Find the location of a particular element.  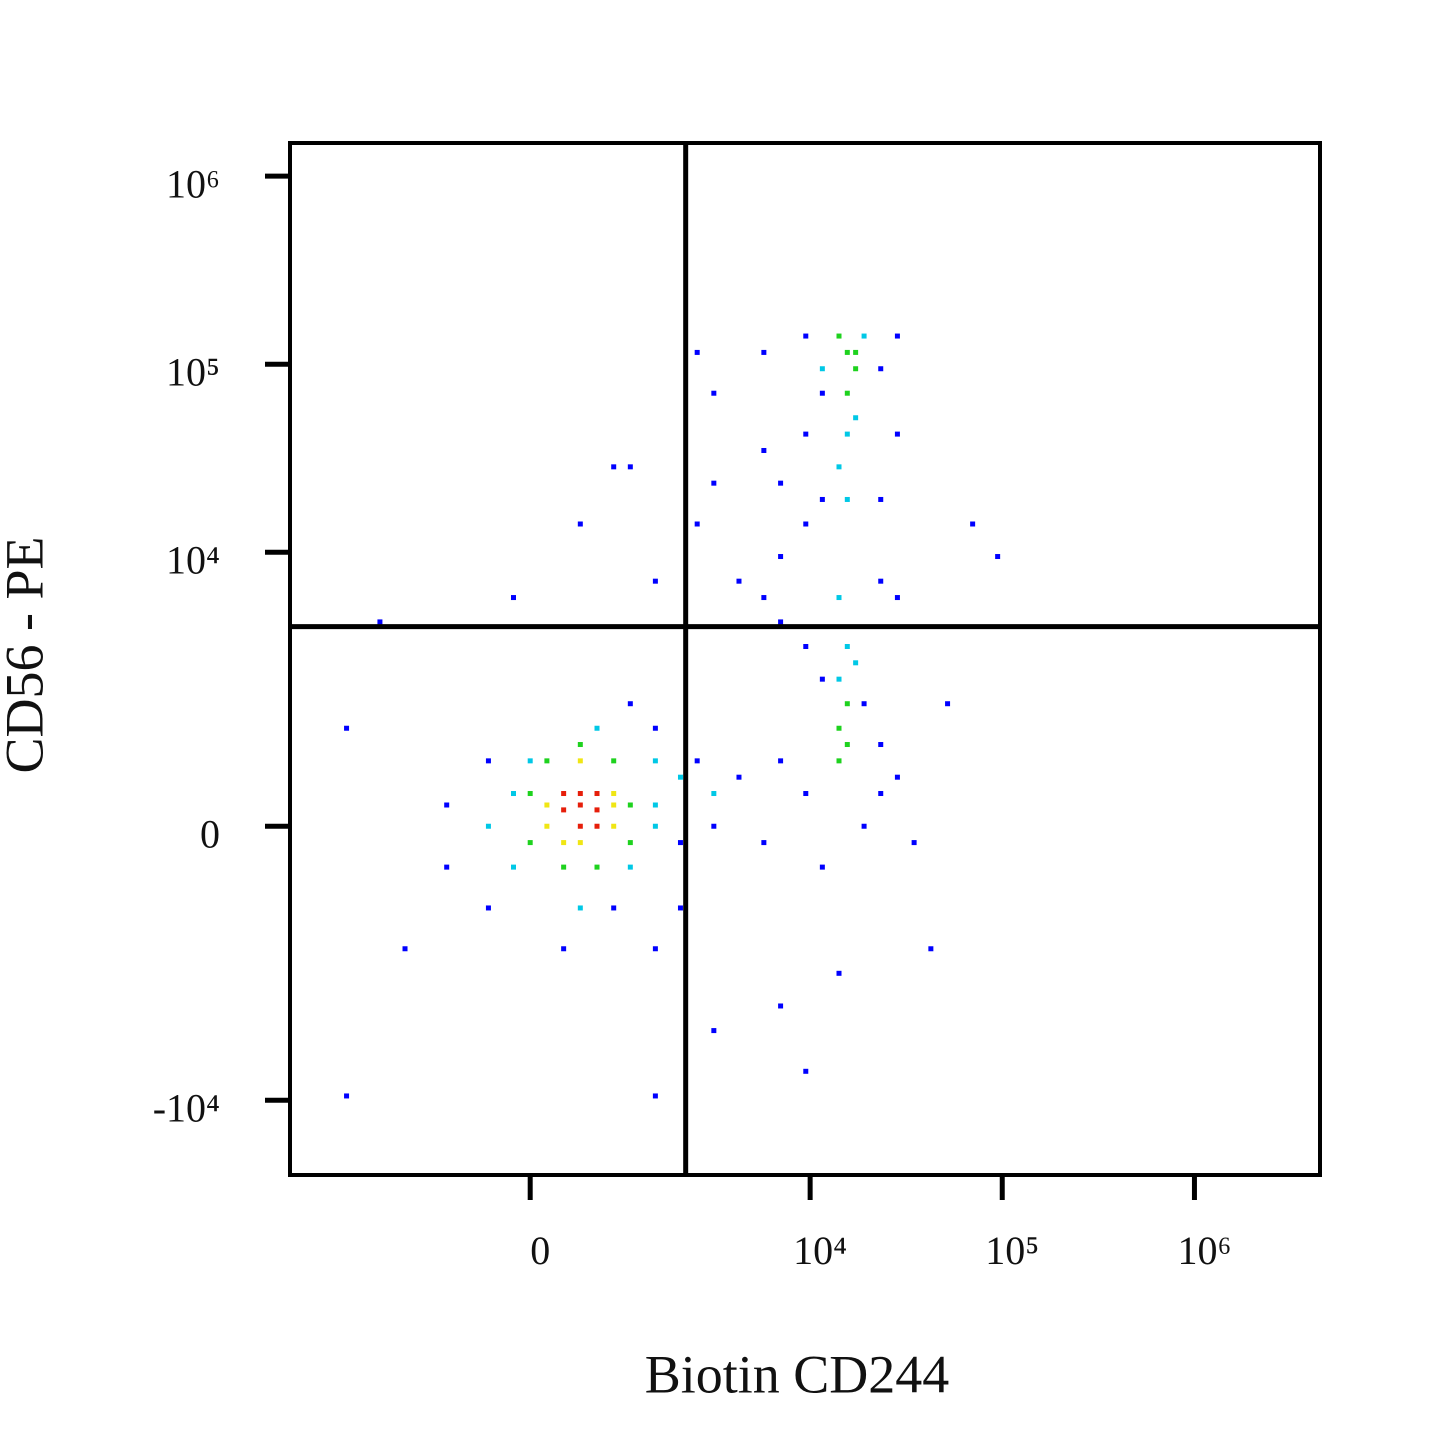

x-axis-title: Biotin CD244 is located at coordinates (797, 1374).